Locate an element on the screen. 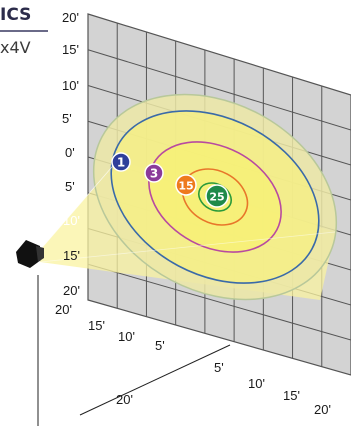  marker-1: 1 is located at coordinates (121, 162).